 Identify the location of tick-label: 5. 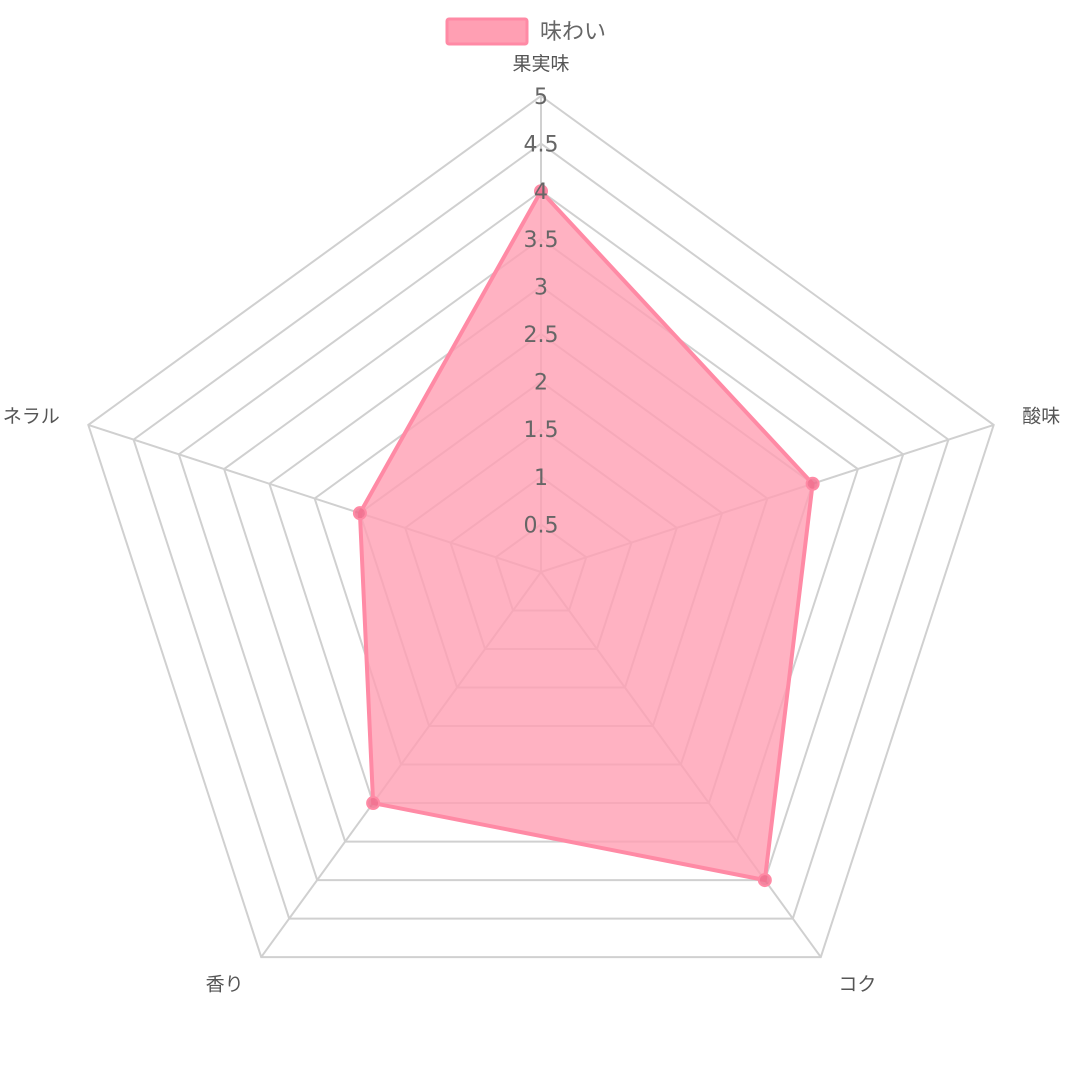
(541, 97).